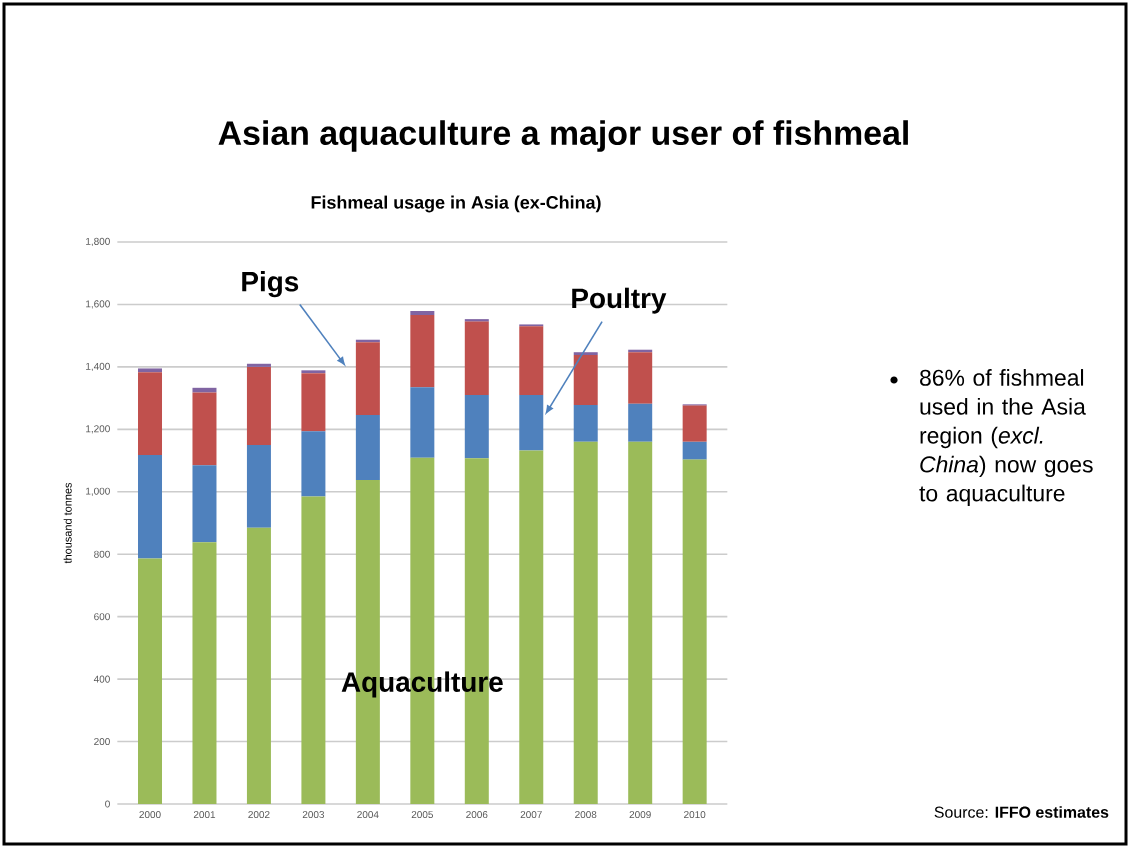 The width and height of the screenshot is (1130, 848). What do you see at coordinates (563, 136) in the screenshot?
I see `chart-title: Asian aquaculture a major user of fishmeal` at bounding box center [563, 136].